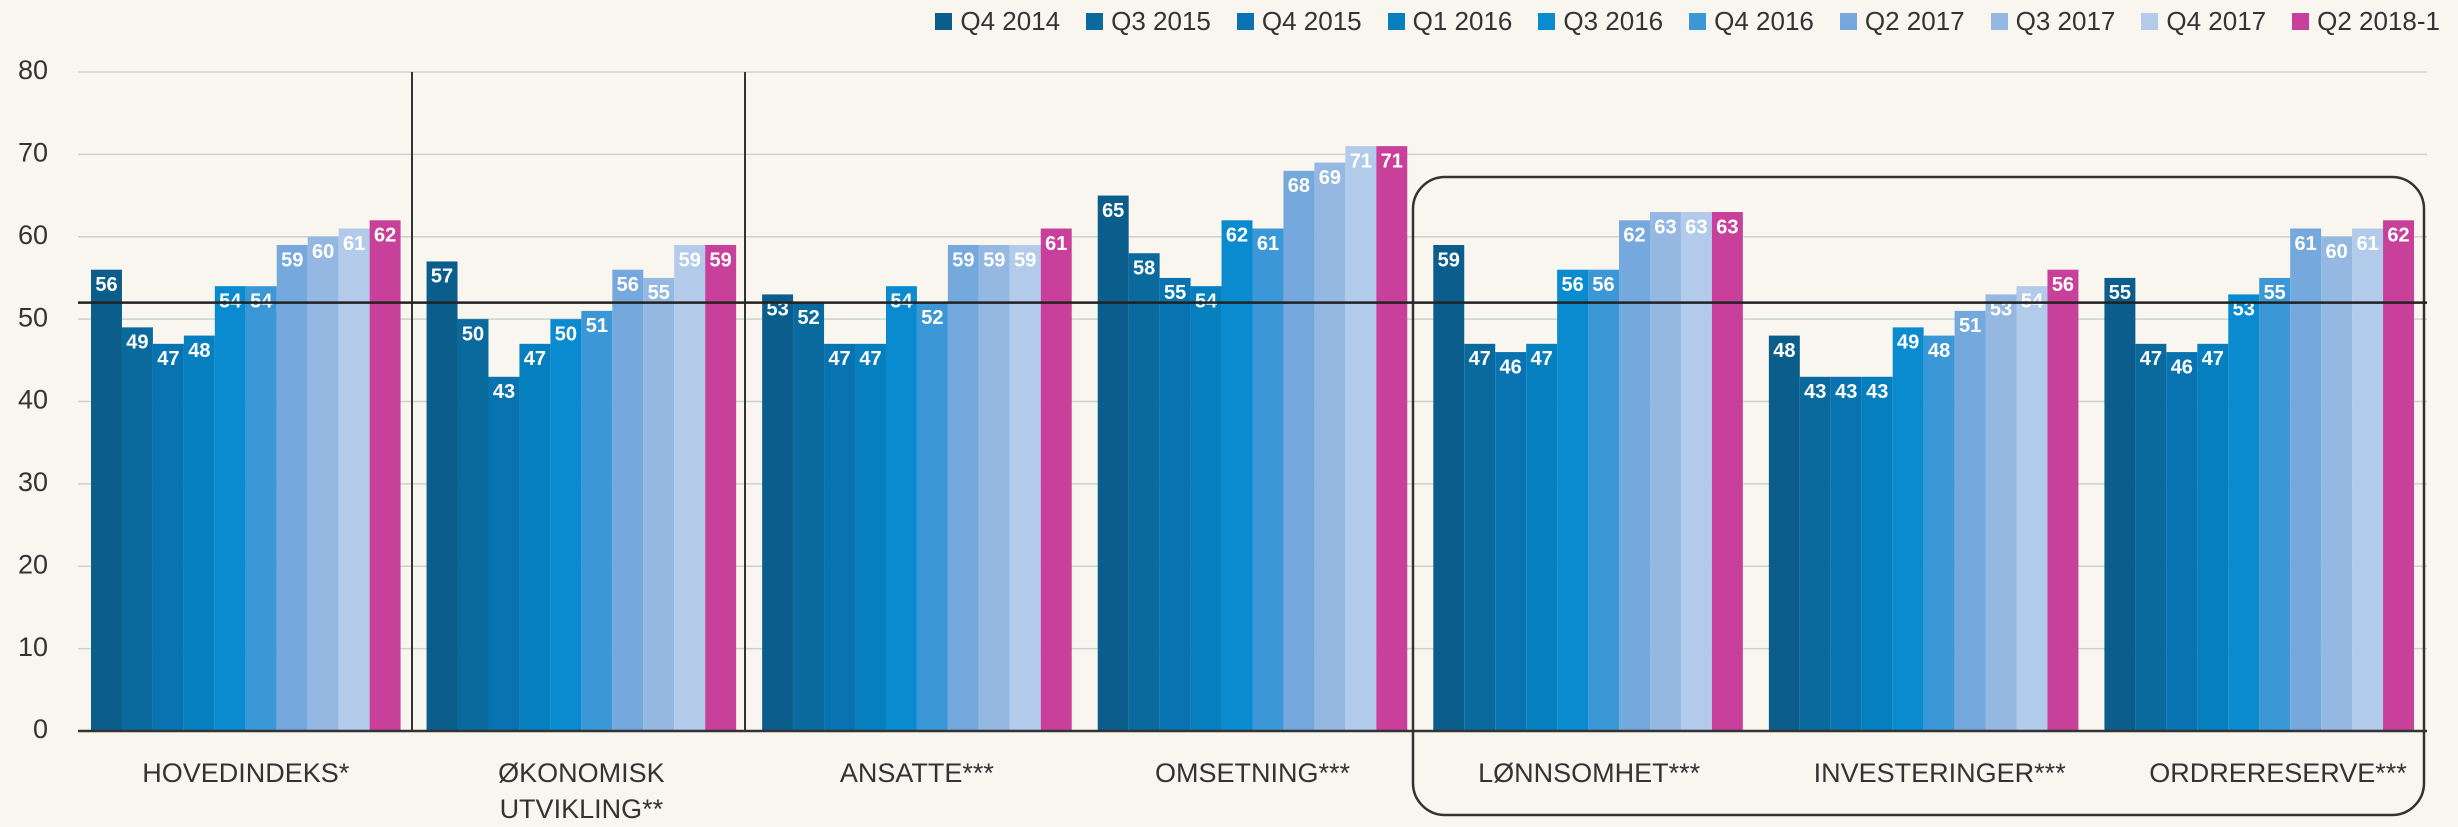 Image resolution: width=2458 pixels, height=827 pixels. What do you see at coordinates (1113, 211) in the screenshot?
I see `data-label: 65` at bounding box center [1113, 211].